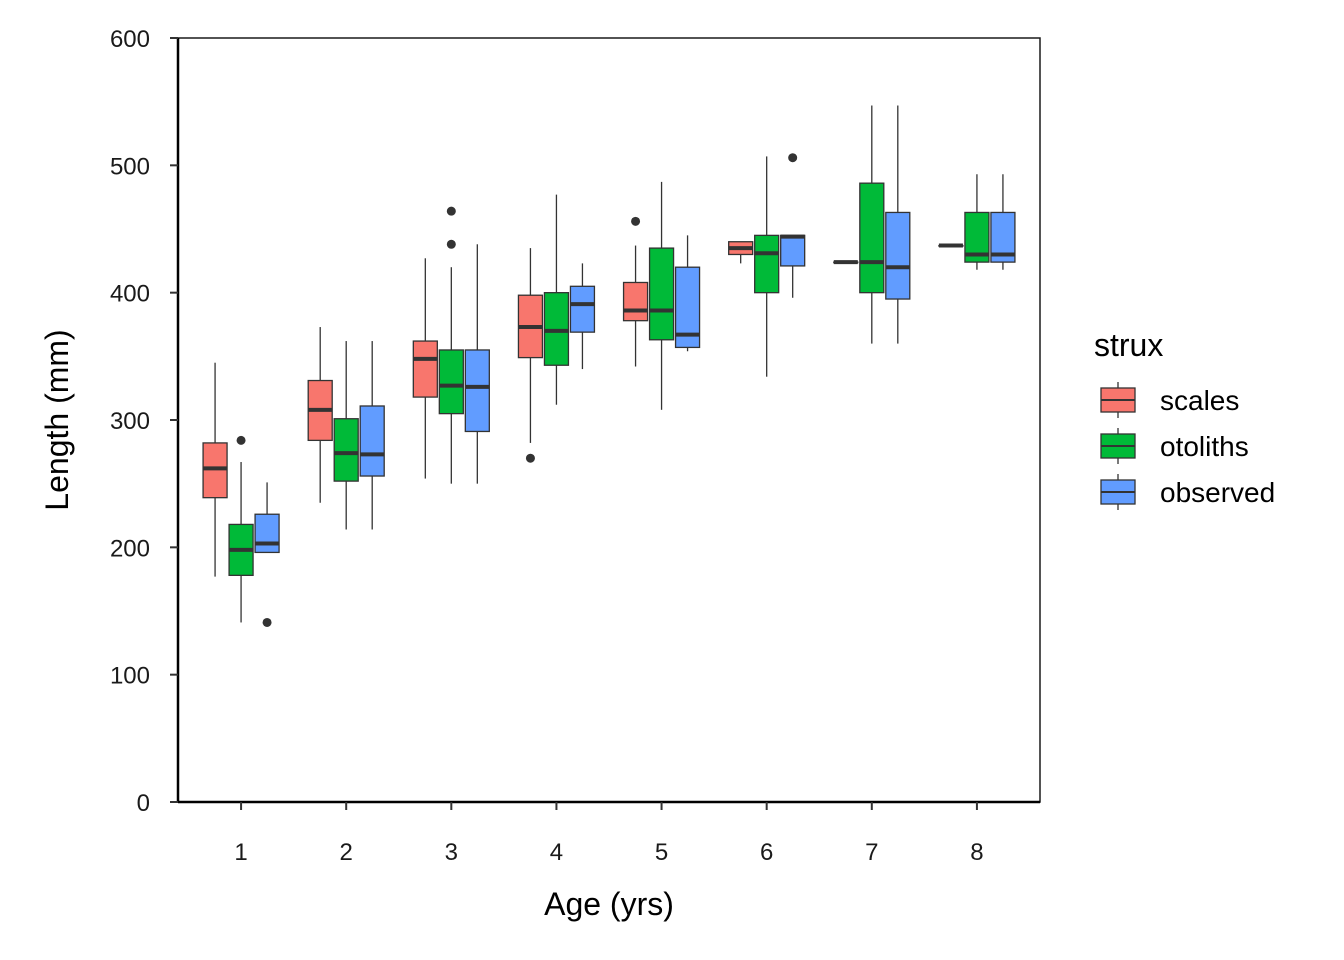 The width and height of the screenshot is (1344, 960). What do you see at coordinates (976, 852) in the screenshot?
I see `x-tick-label: 8` at bounding box center [976, 852].